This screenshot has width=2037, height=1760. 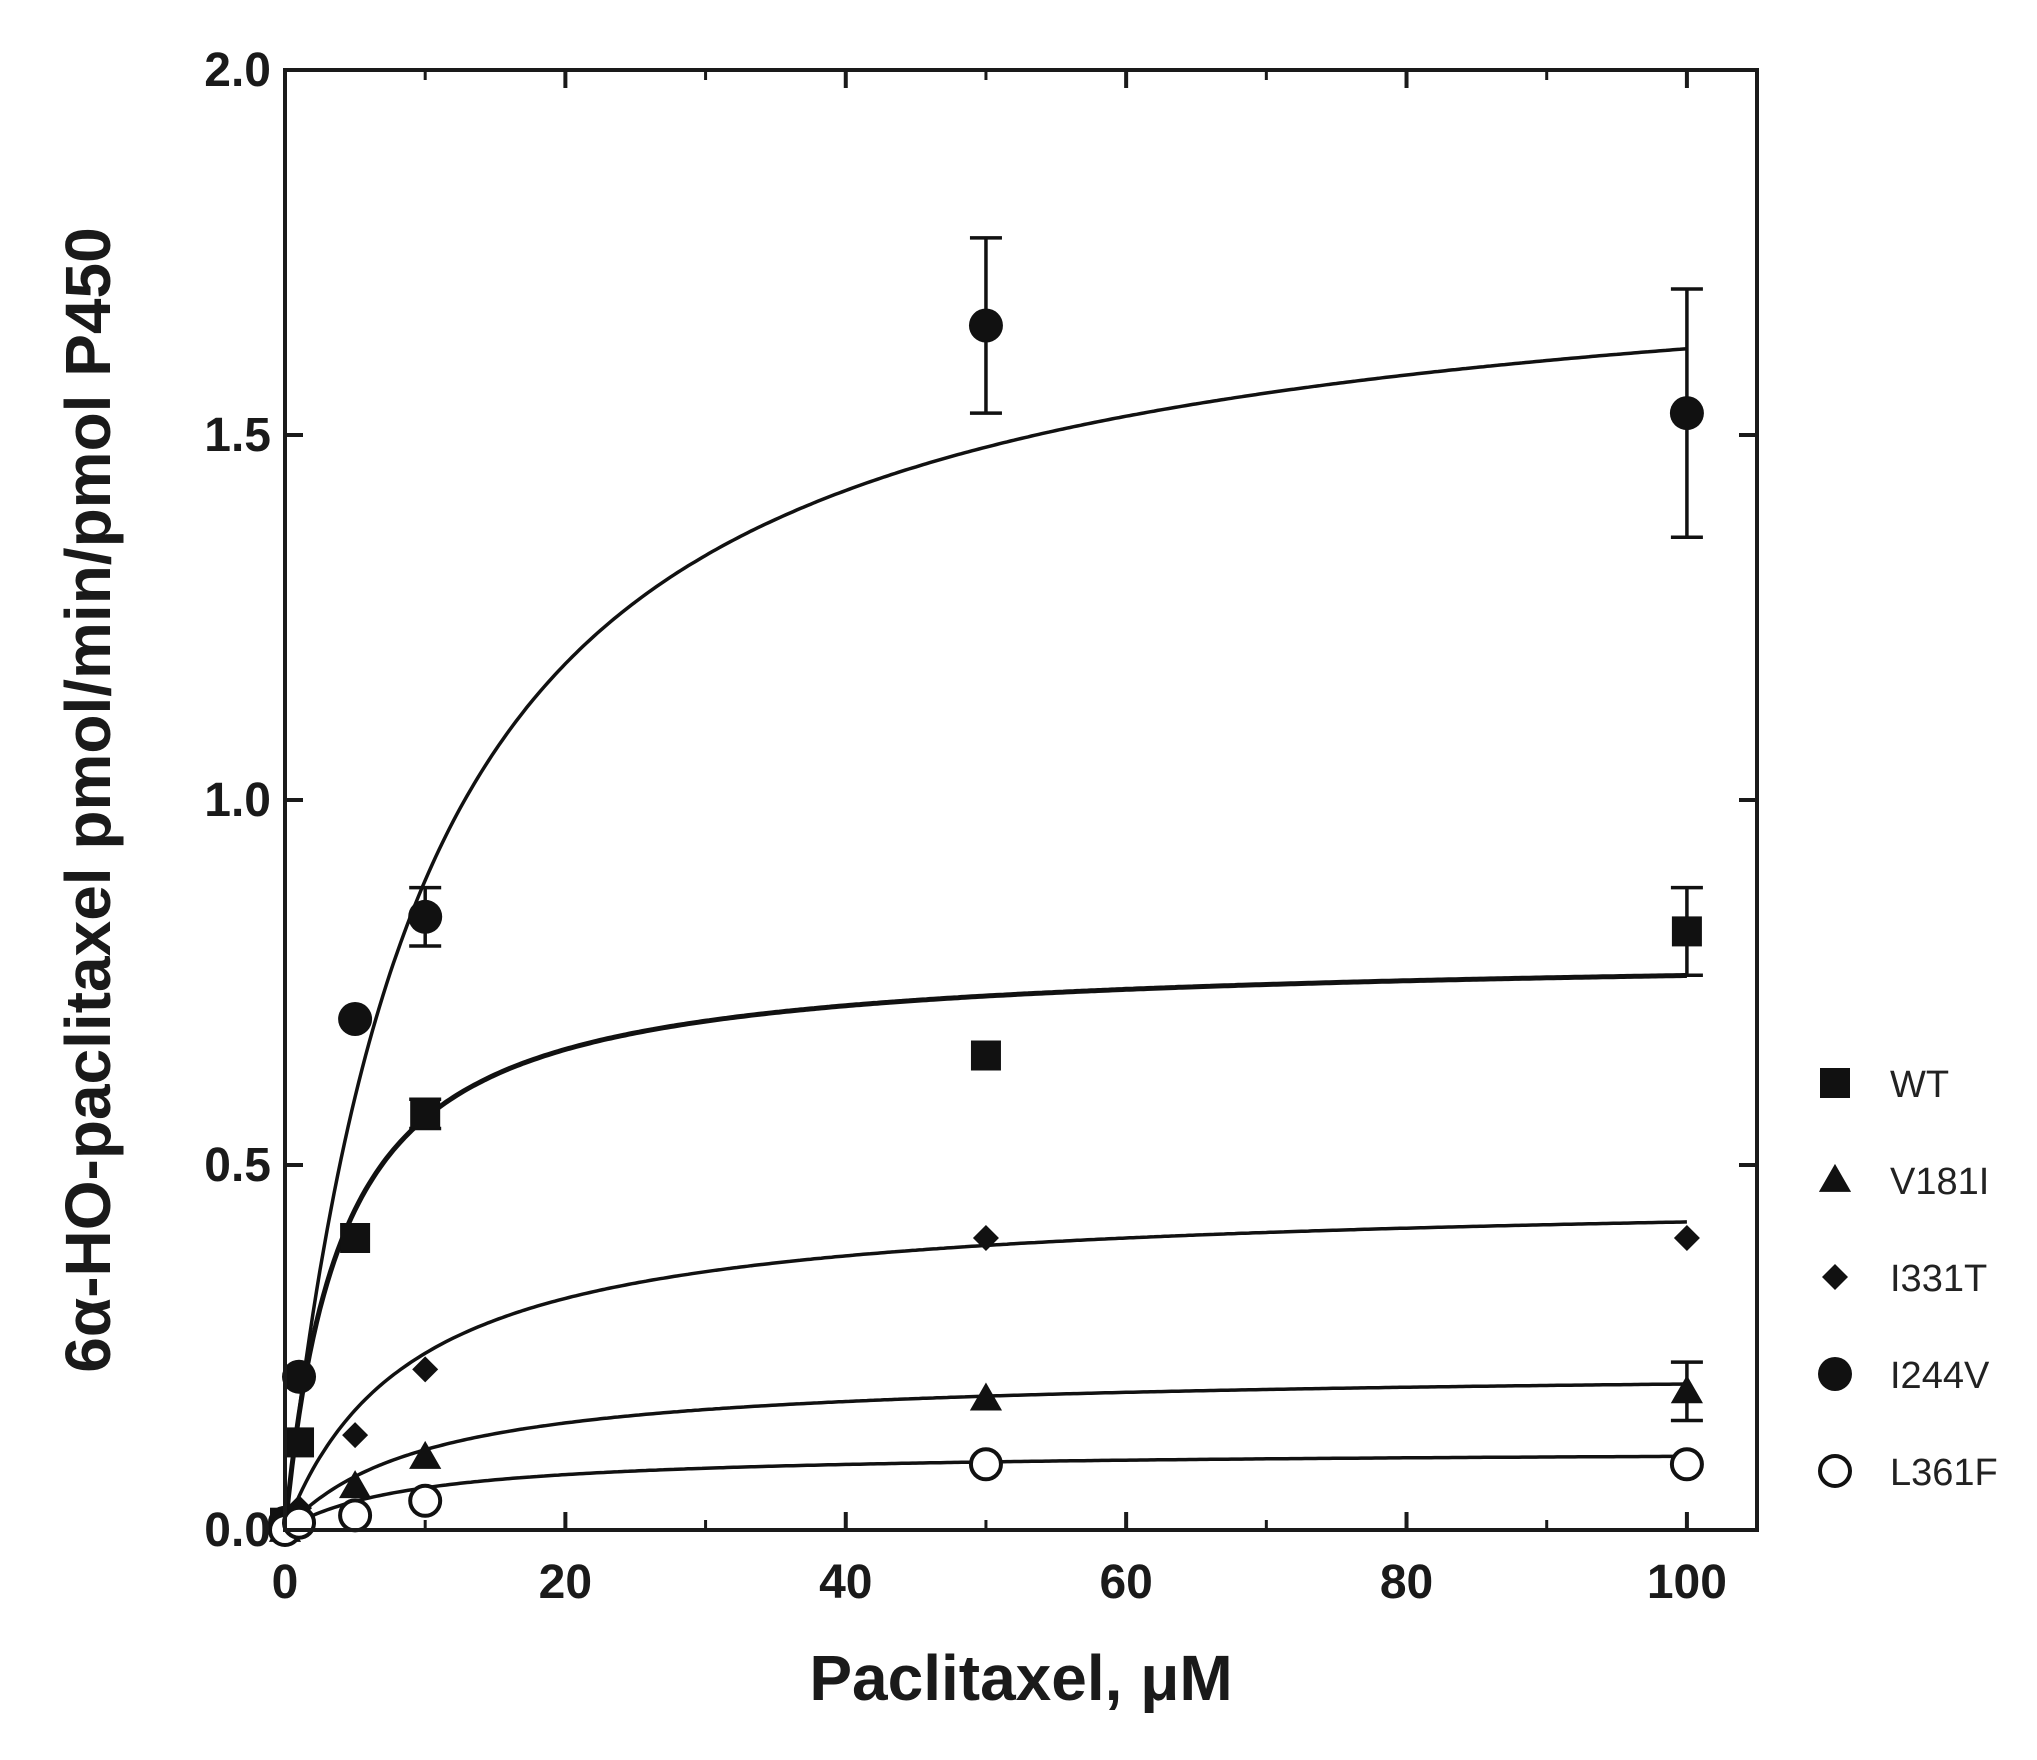 I want to click on legend-marker-v181i, so click(x=1835, y=1177).